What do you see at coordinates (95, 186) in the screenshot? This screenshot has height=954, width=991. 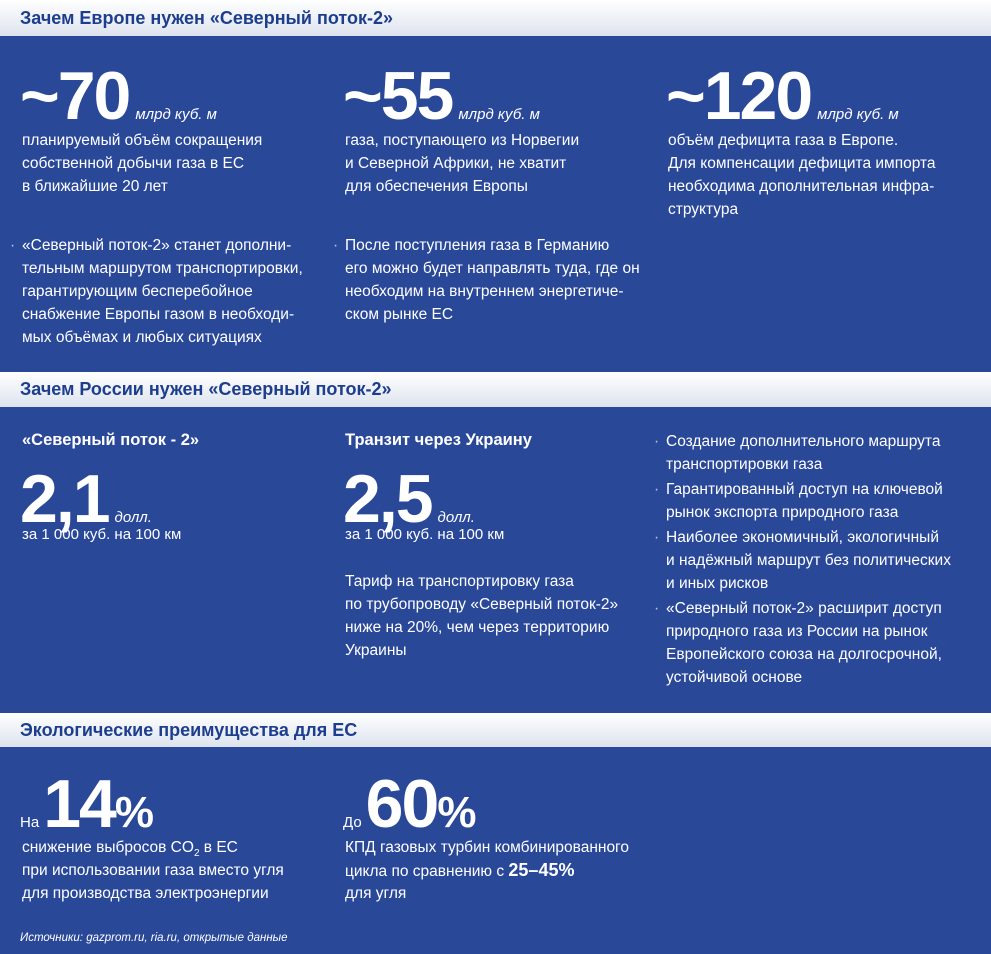 I see `text-line: в ближайшие 20 лет` at bounding box center [95, 186].